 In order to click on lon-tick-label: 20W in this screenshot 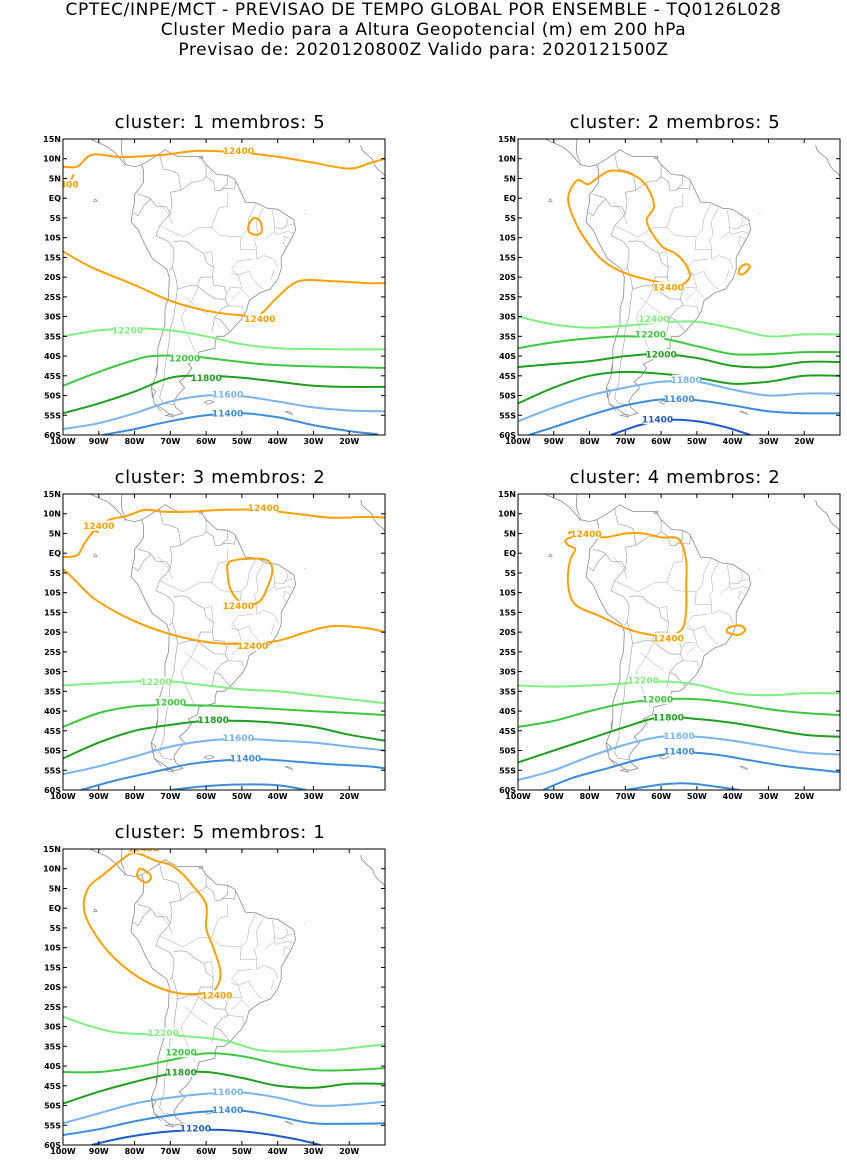, I will do `click(349, 796)`.